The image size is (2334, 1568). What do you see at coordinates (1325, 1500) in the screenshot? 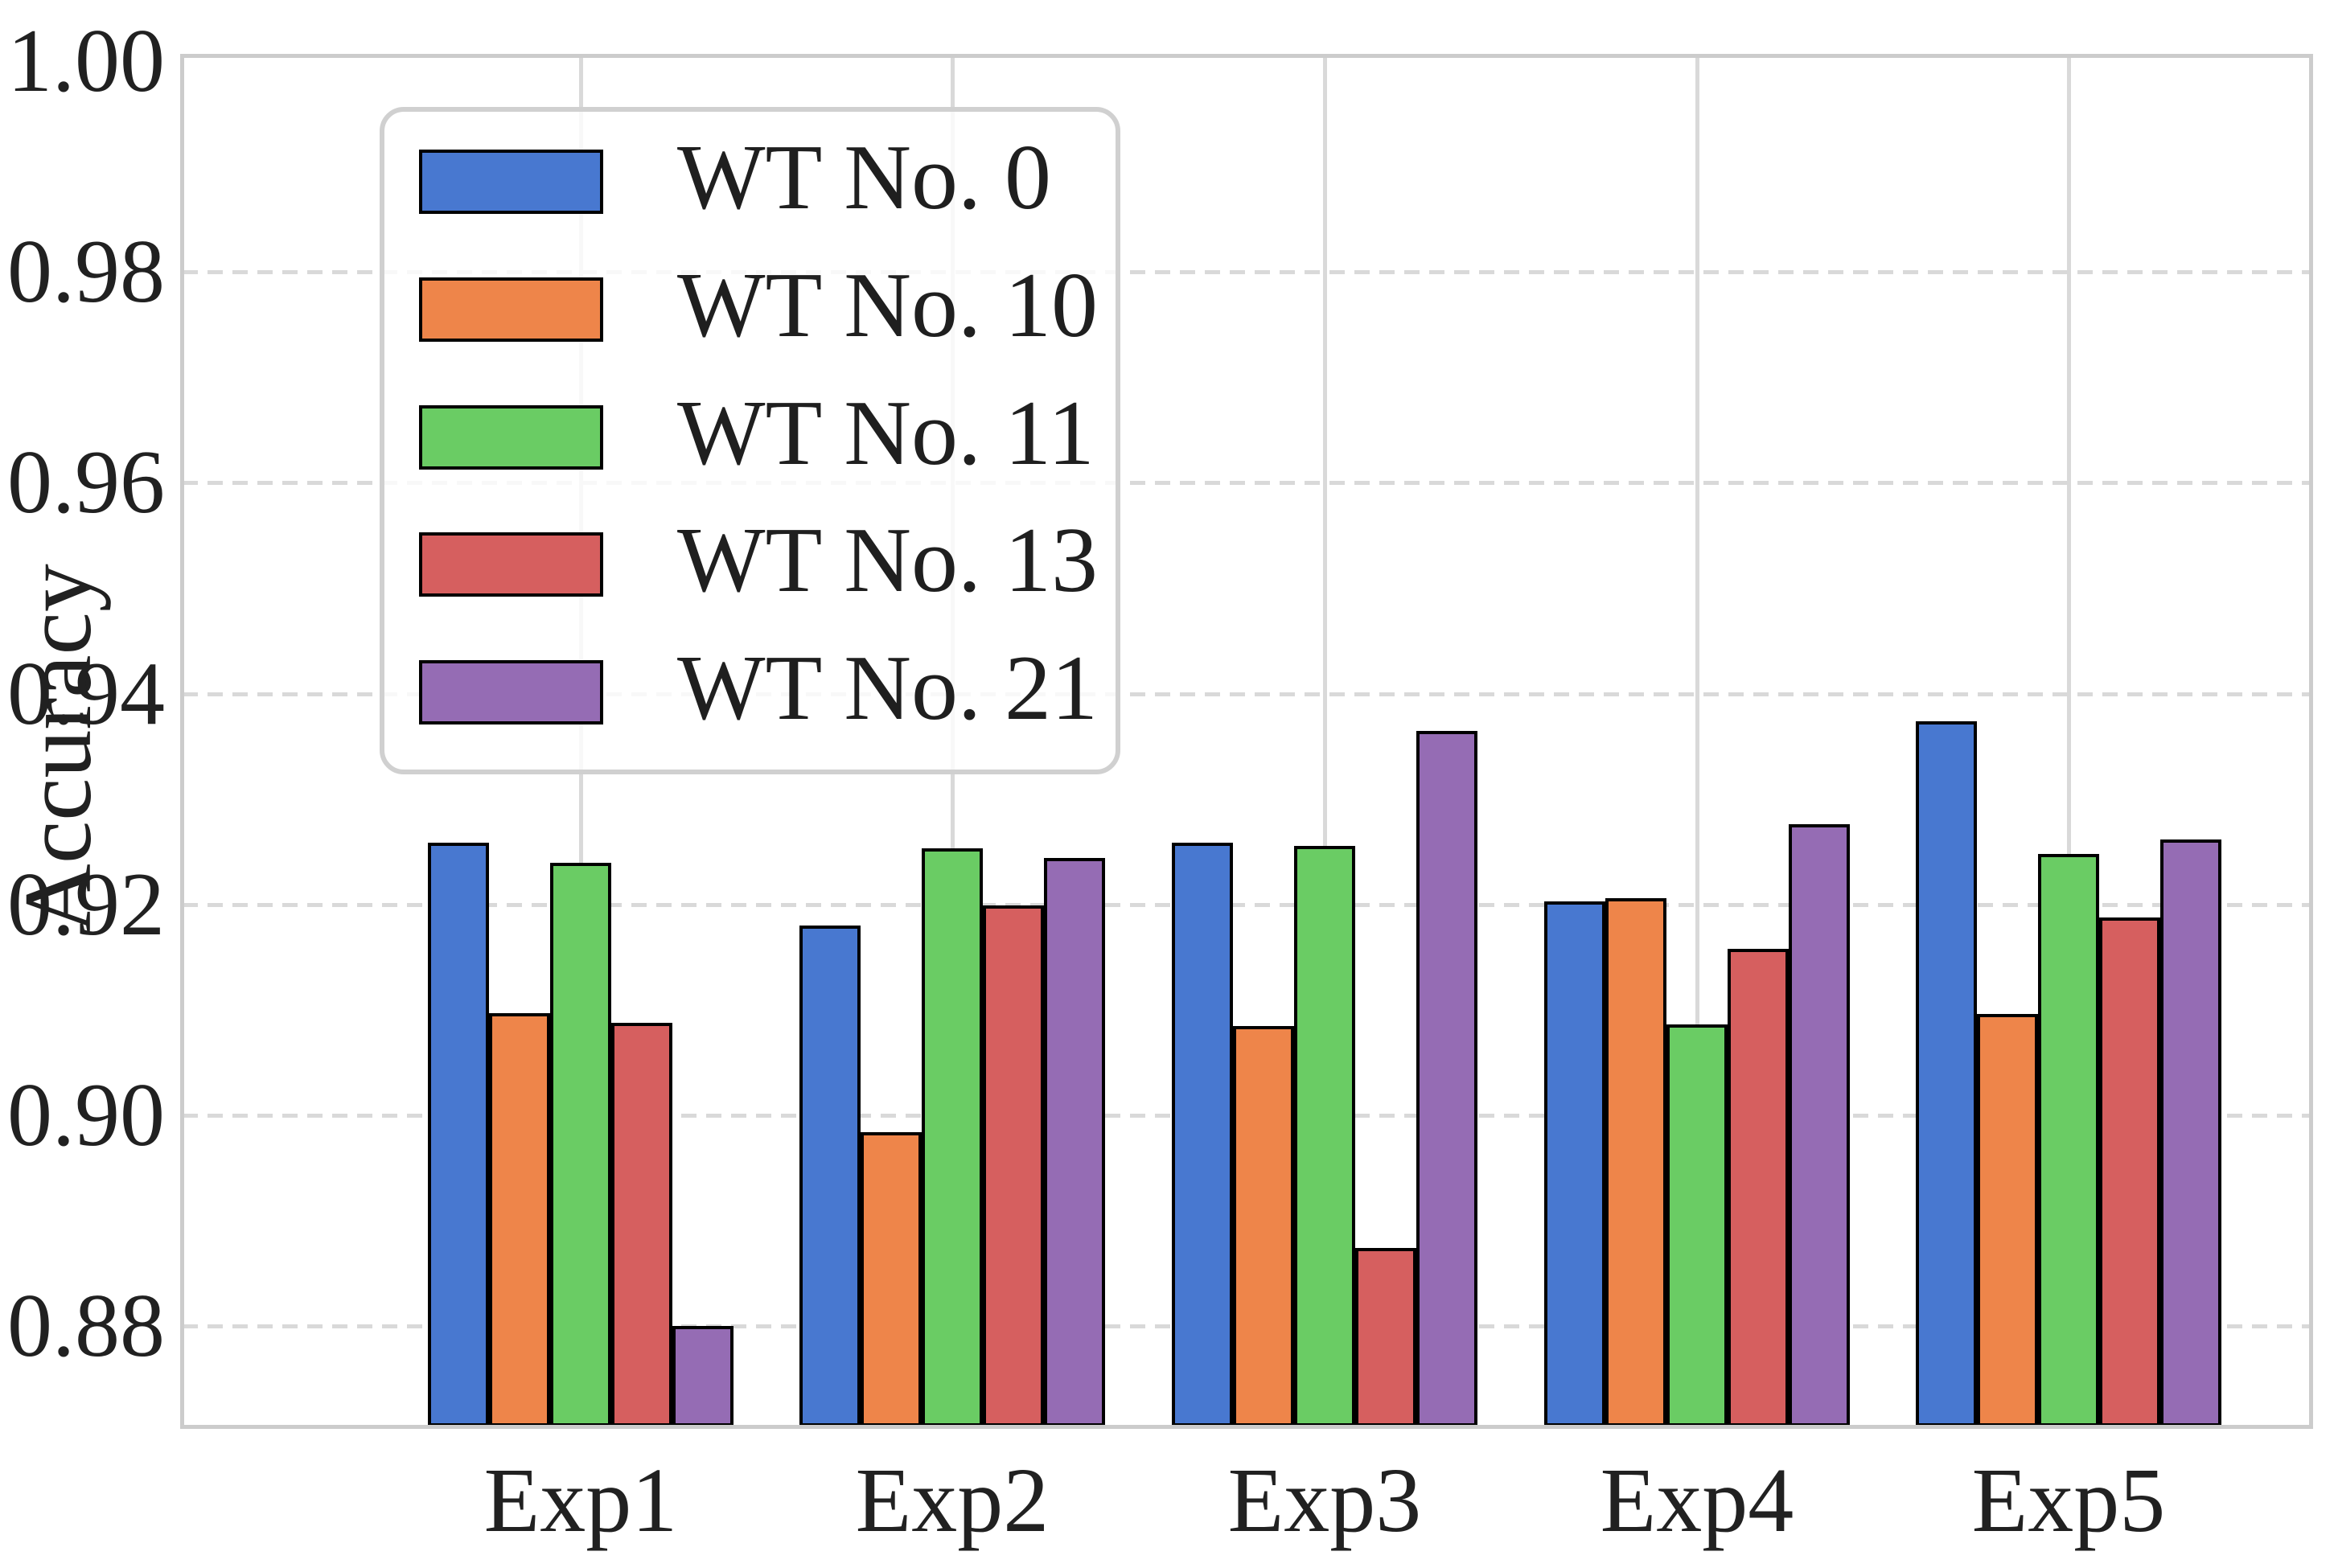
I see `x-tick-label-Exp3: Exp3` at bounding box center [1325, 1500].